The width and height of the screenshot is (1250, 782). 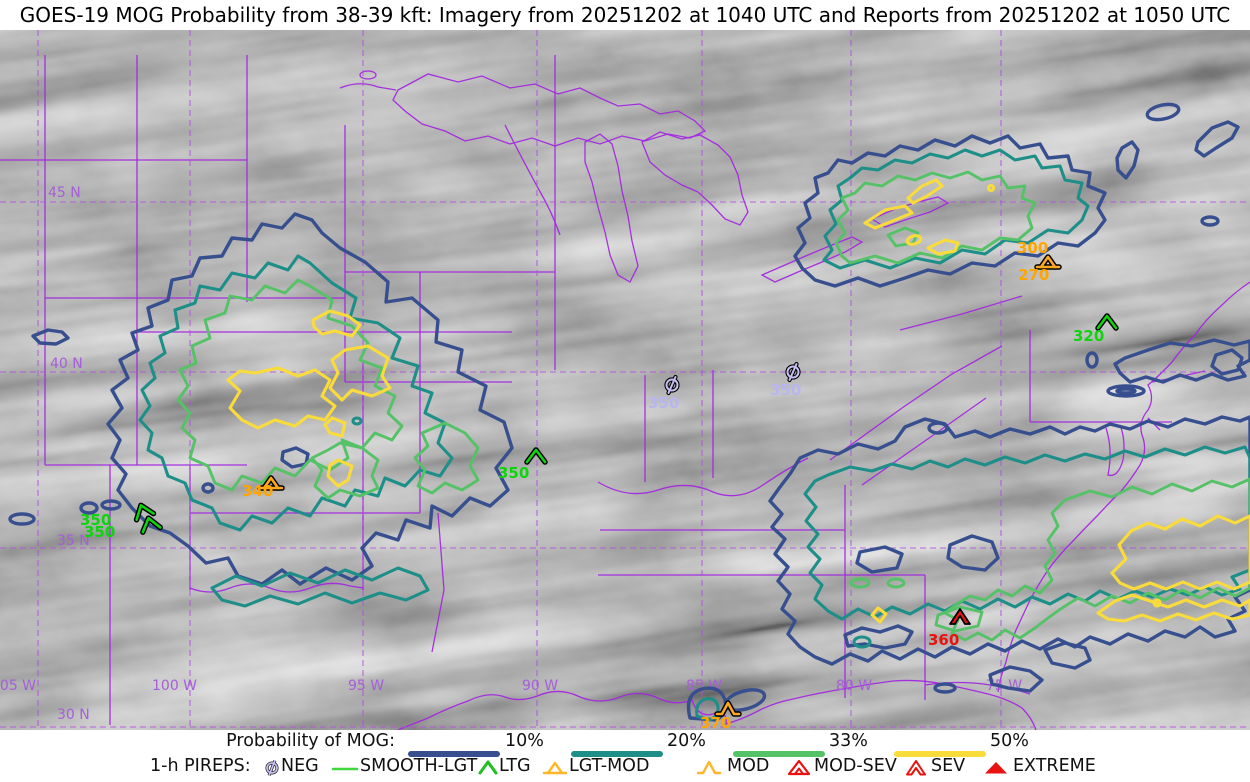 What do you see at coordinates (345, 770) in the screenshot?
I see `smooth-lgt-icon` at bounding box center [345, 770].